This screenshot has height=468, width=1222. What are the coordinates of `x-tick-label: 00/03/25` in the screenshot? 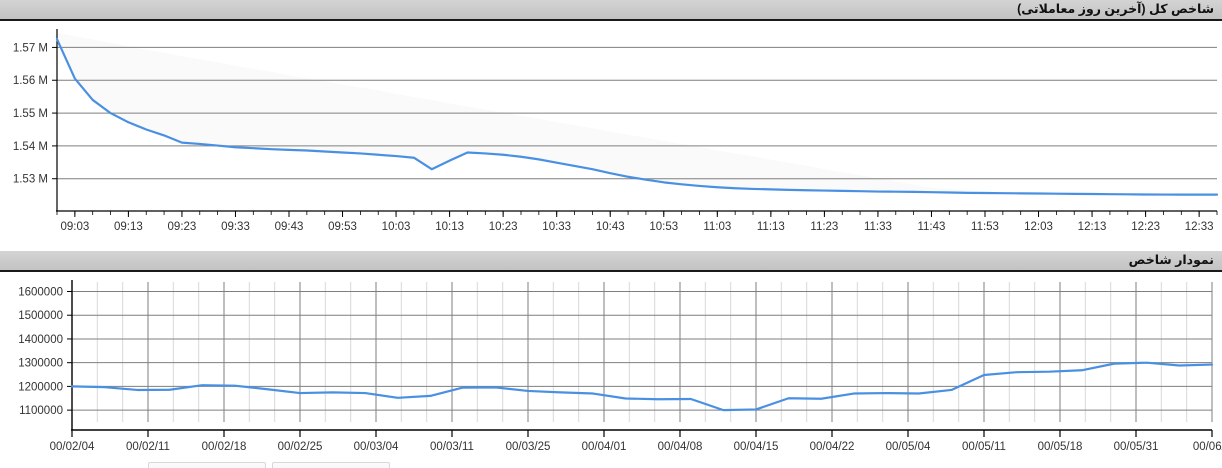 It's located at (528, 447).